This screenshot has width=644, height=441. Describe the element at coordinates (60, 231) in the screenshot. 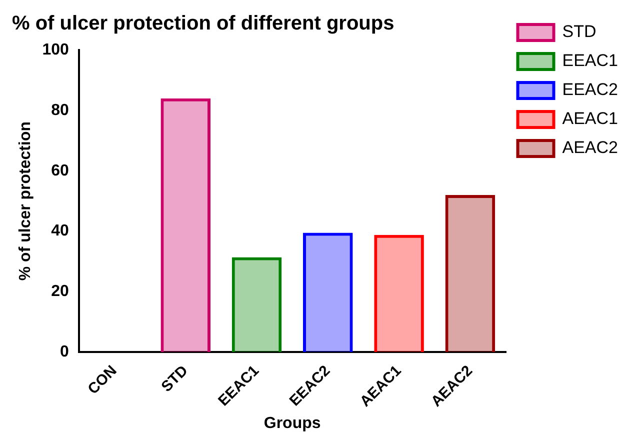

I see `y-tick-label: 40` at that location.